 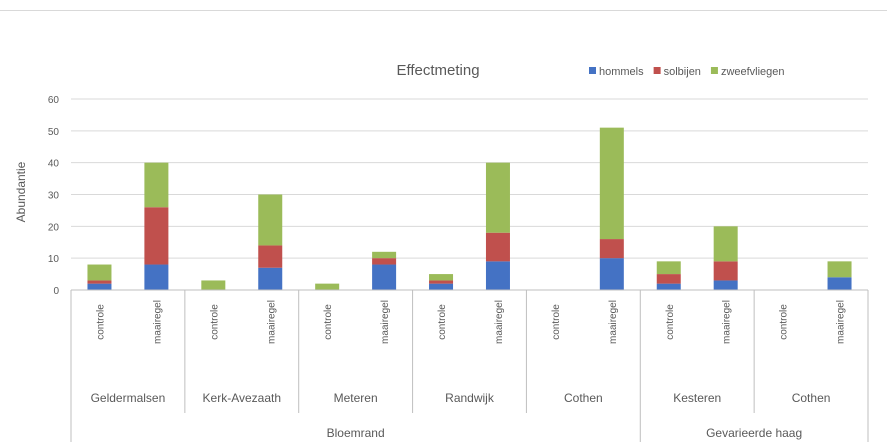 I want to click on legend-swatch-zweefvliegen, so click(x=714, y=70).